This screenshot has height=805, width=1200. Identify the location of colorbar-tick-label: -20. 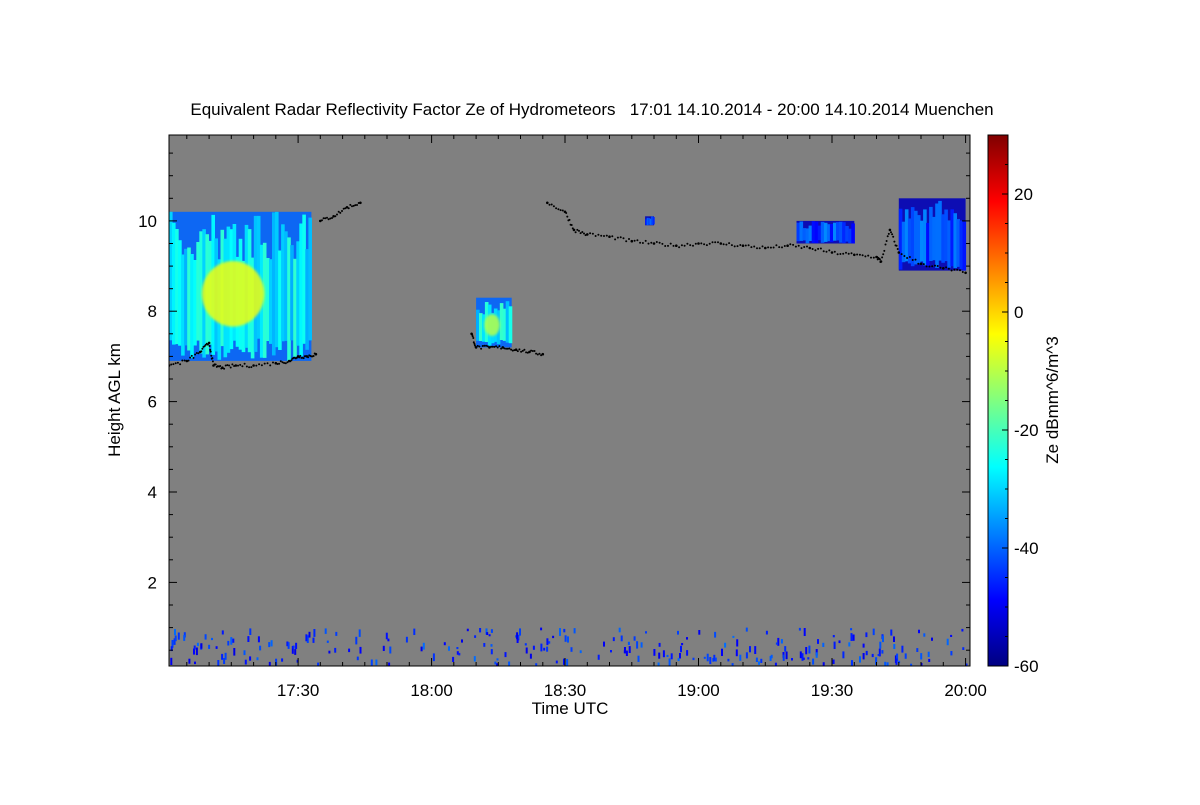
(1026, 430).